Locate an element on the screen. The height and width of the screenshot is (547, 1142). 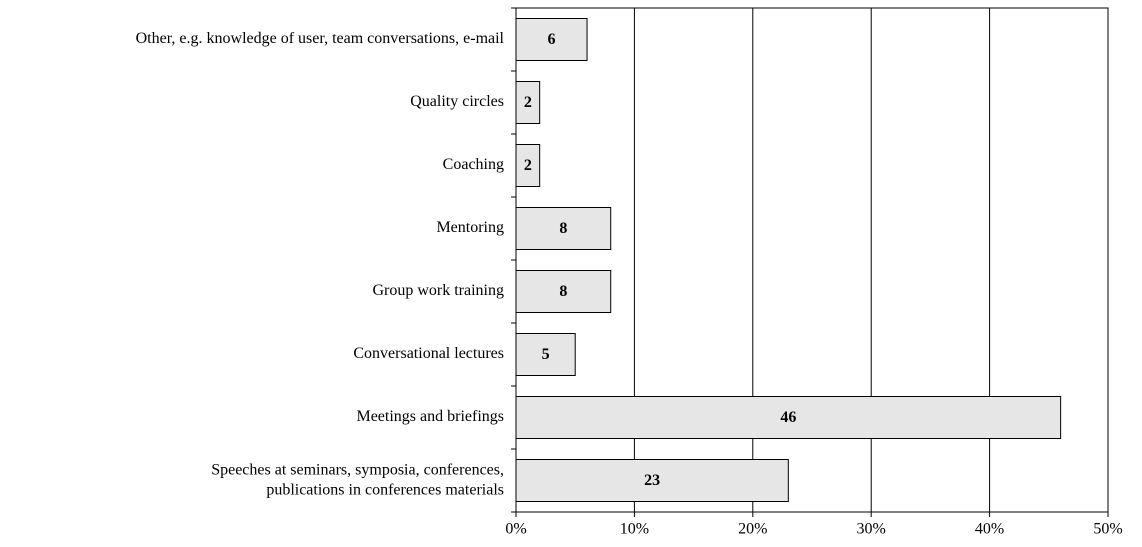
value-label: 6 is located at coordinates (552, 39).